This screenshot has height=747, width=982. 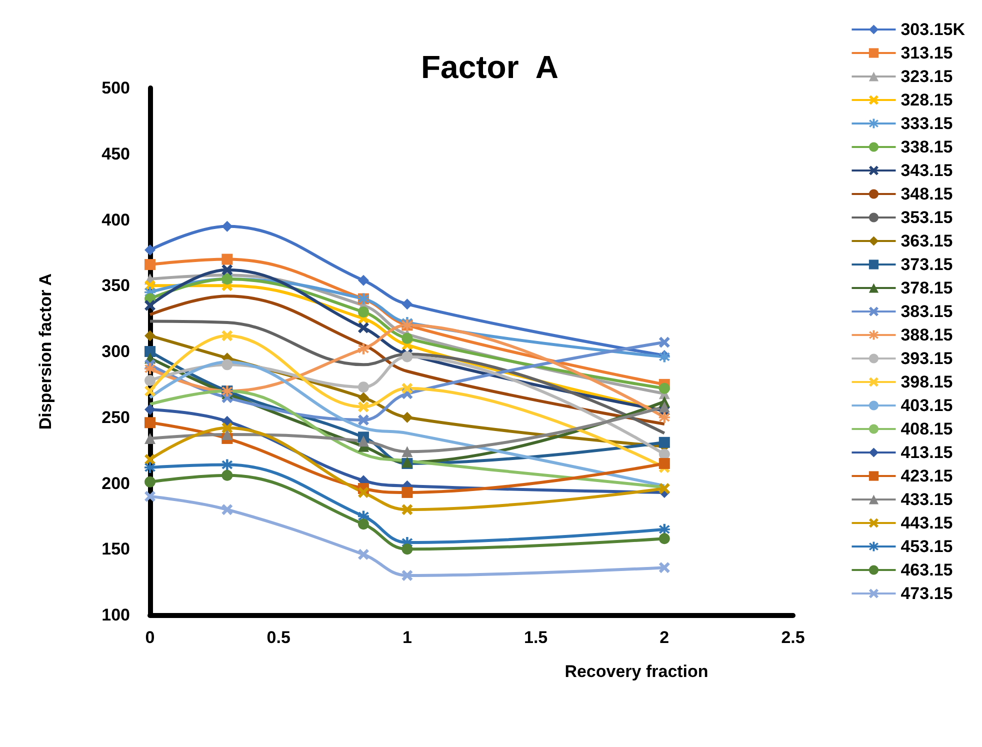 What do you see at coordinates (116, 88) in the screenshot?
I see `y-tick-label: 500` at bounding box center [116, 88].